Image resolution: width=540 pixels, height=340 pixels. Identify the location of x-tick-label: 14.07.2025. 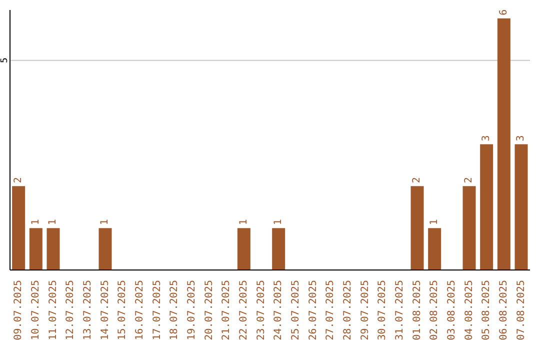
(105, 310).